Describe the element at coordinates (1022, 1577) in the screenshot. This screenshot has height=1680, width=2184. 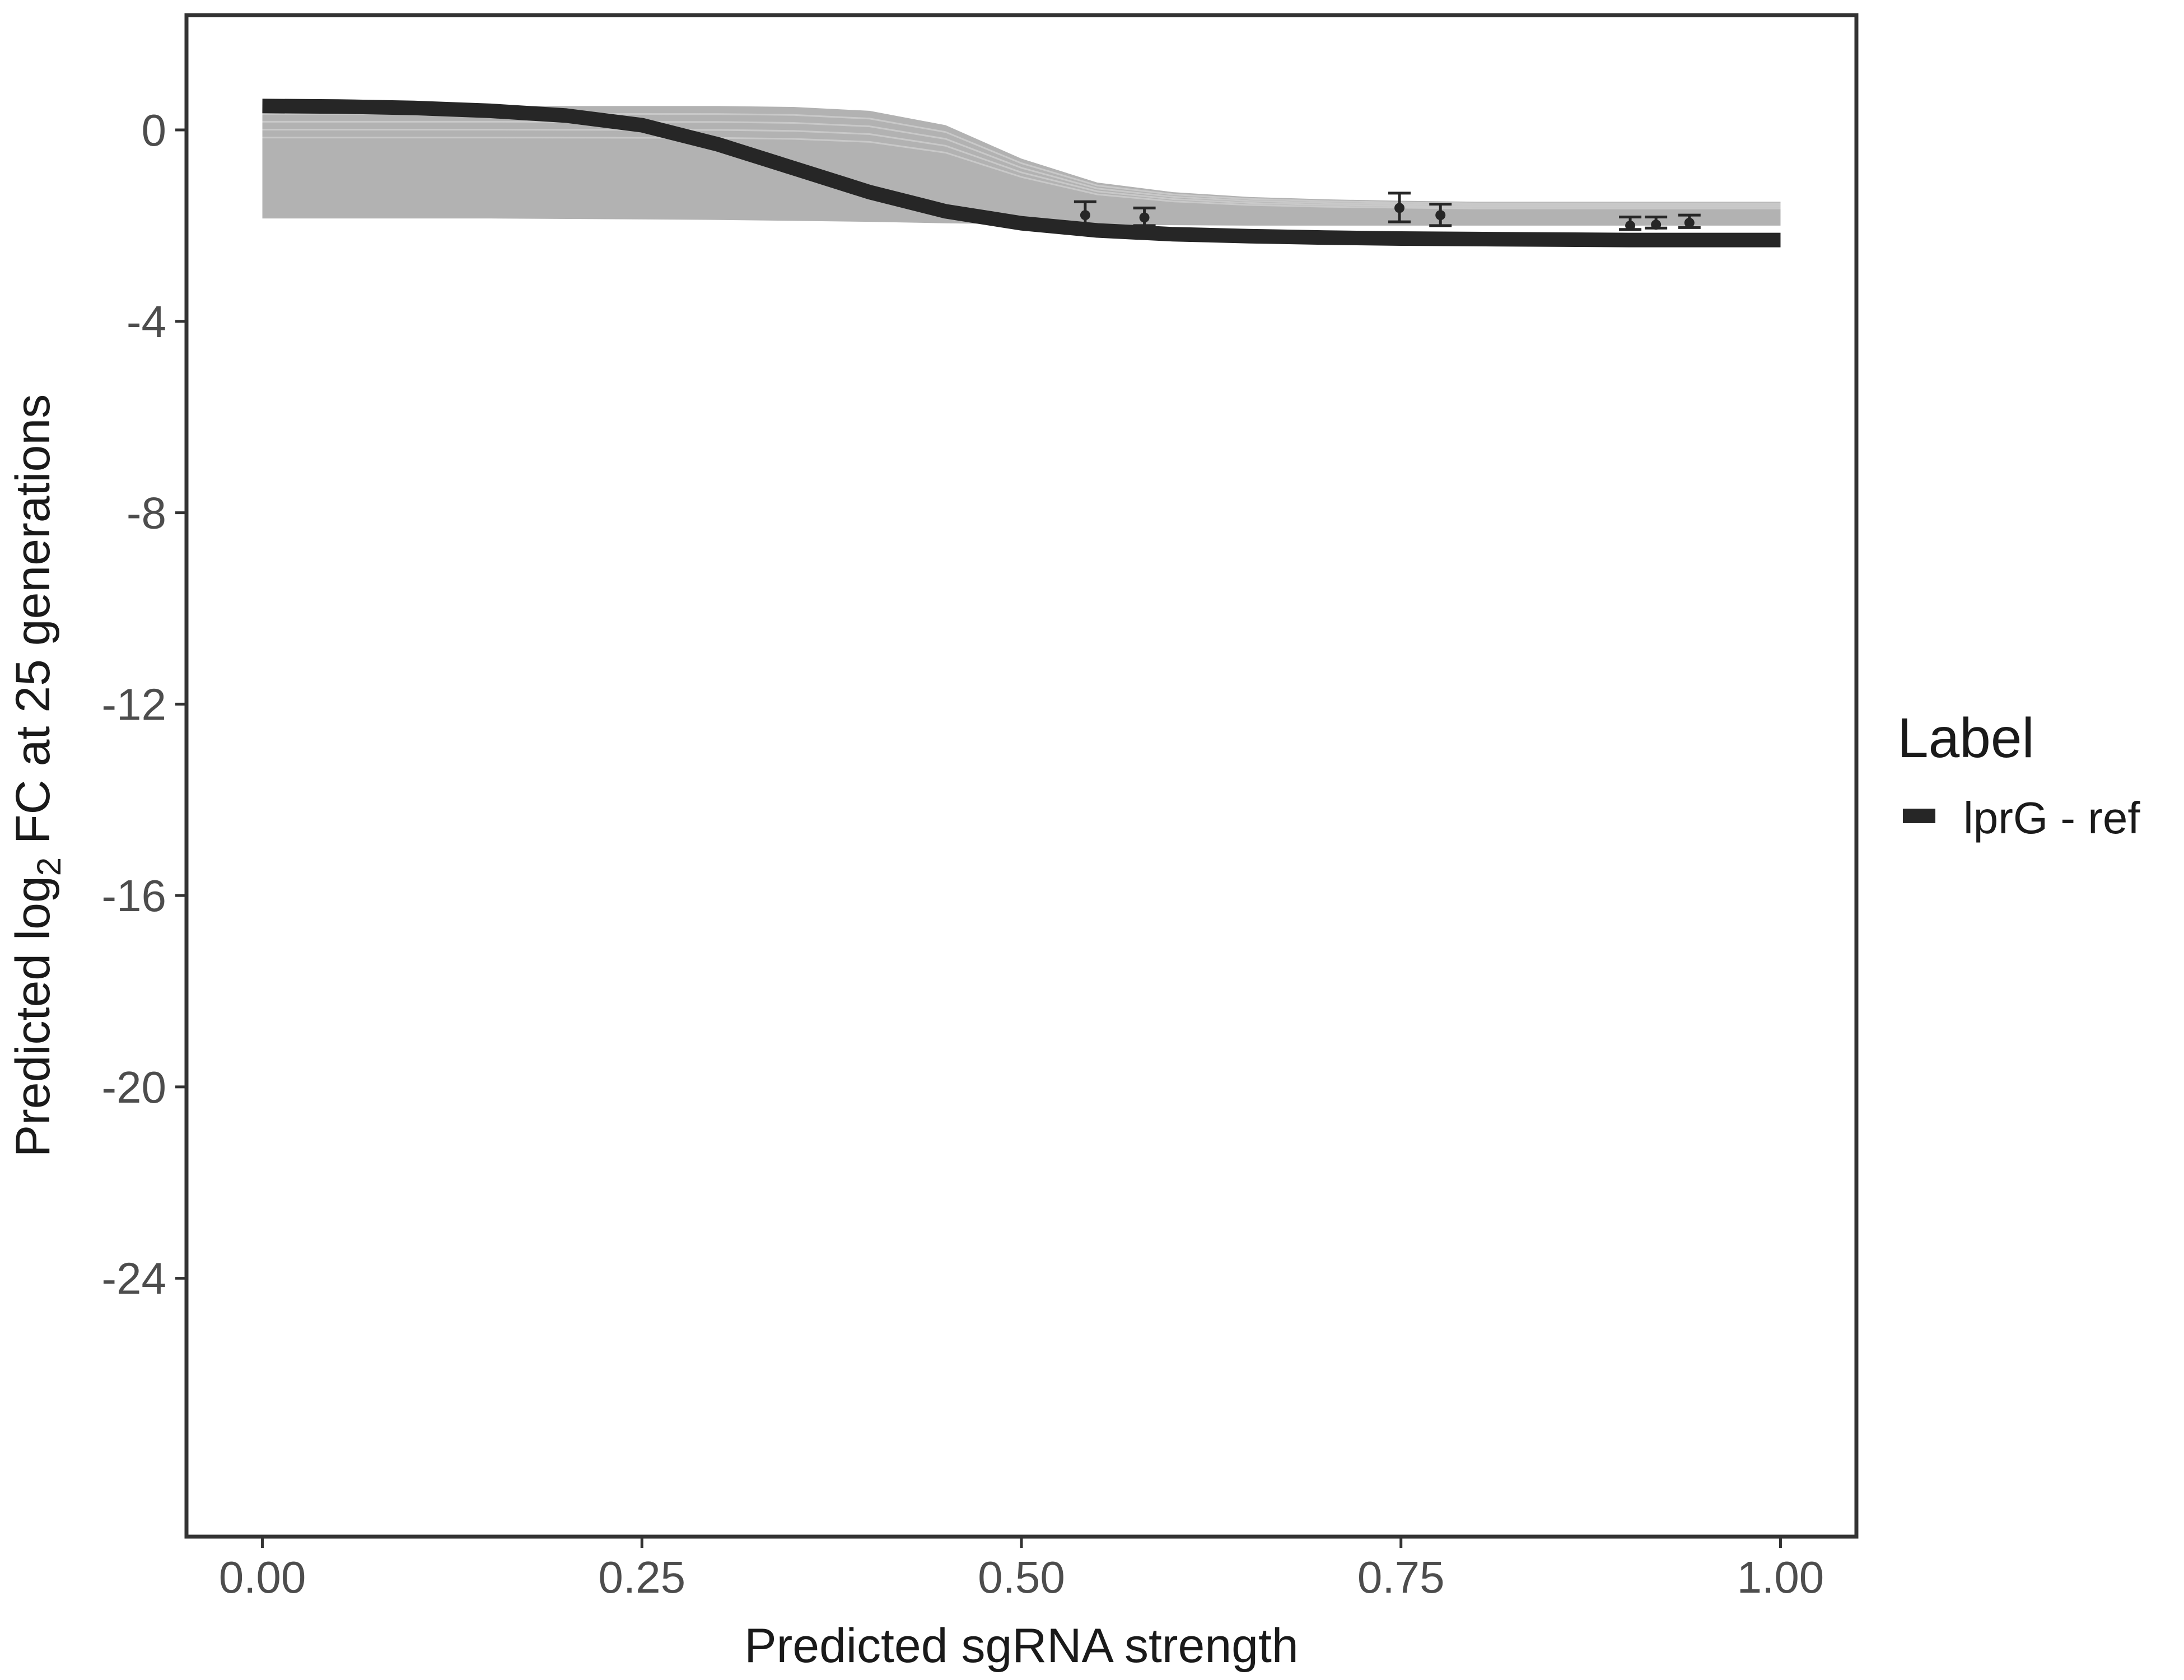
I see `x-tick-label: 0.50` at that location.